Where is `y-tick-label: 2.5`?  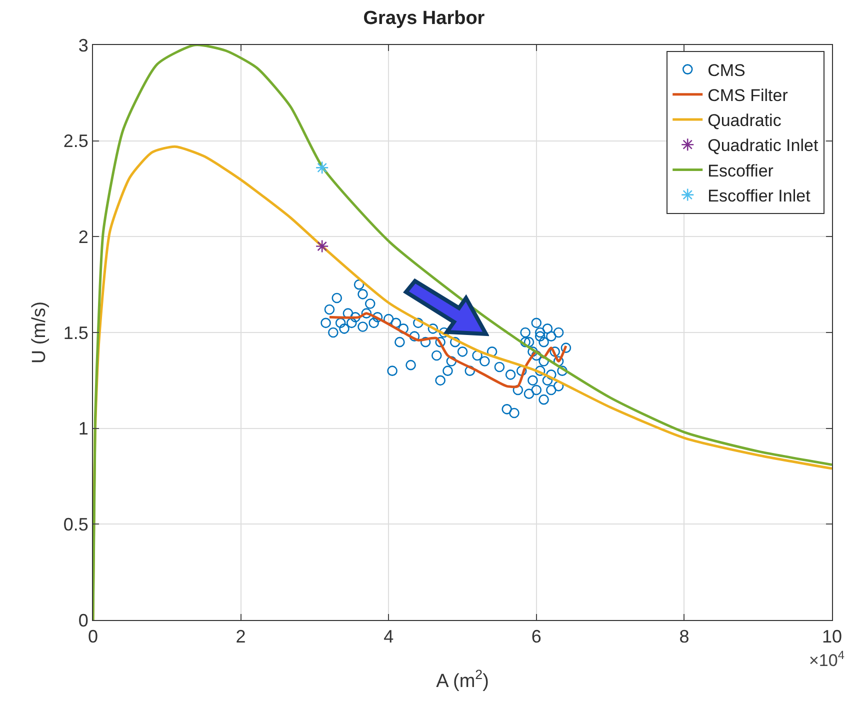
y-tick-label: 2.5 is located at coordinates (75, 141).